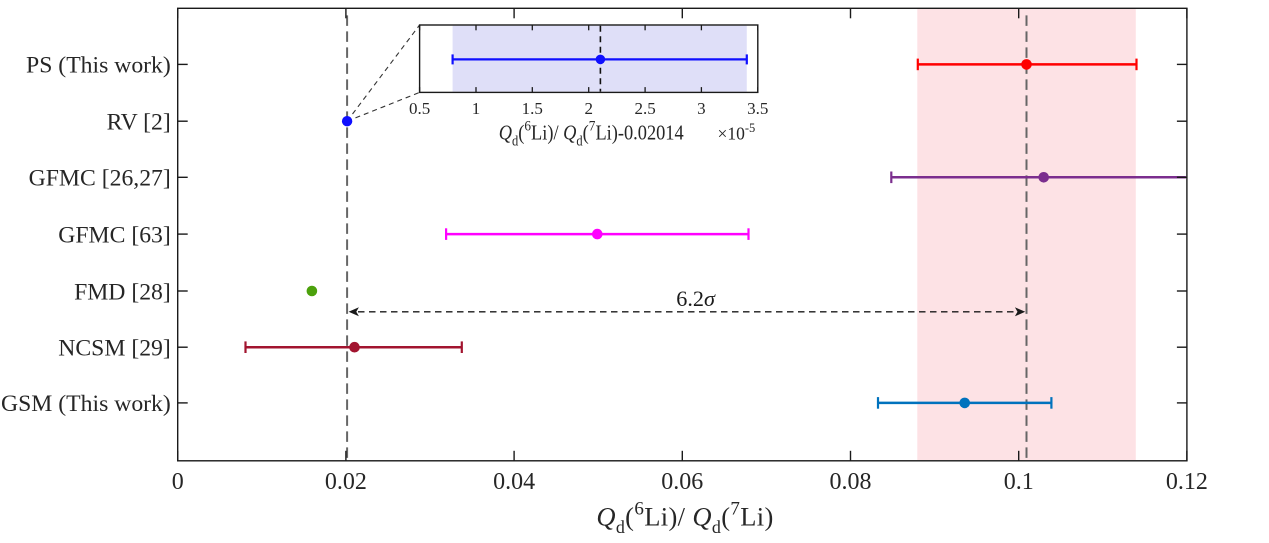 This screenshot has height=543, width=1269. What do you see at coordinates (591, 133) in the screenshot?
I see `svg-text: Qd(6Li)/ Qd(7Li)-0.02014` at bounding box center [591, 133].